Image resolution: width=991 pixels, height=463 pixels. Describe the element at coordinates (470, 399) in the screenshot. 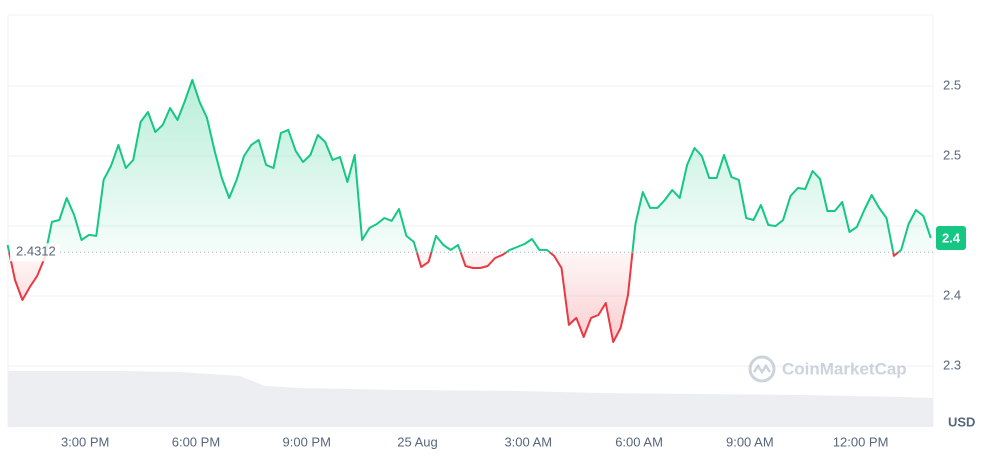

I see `volume-area` at that location.